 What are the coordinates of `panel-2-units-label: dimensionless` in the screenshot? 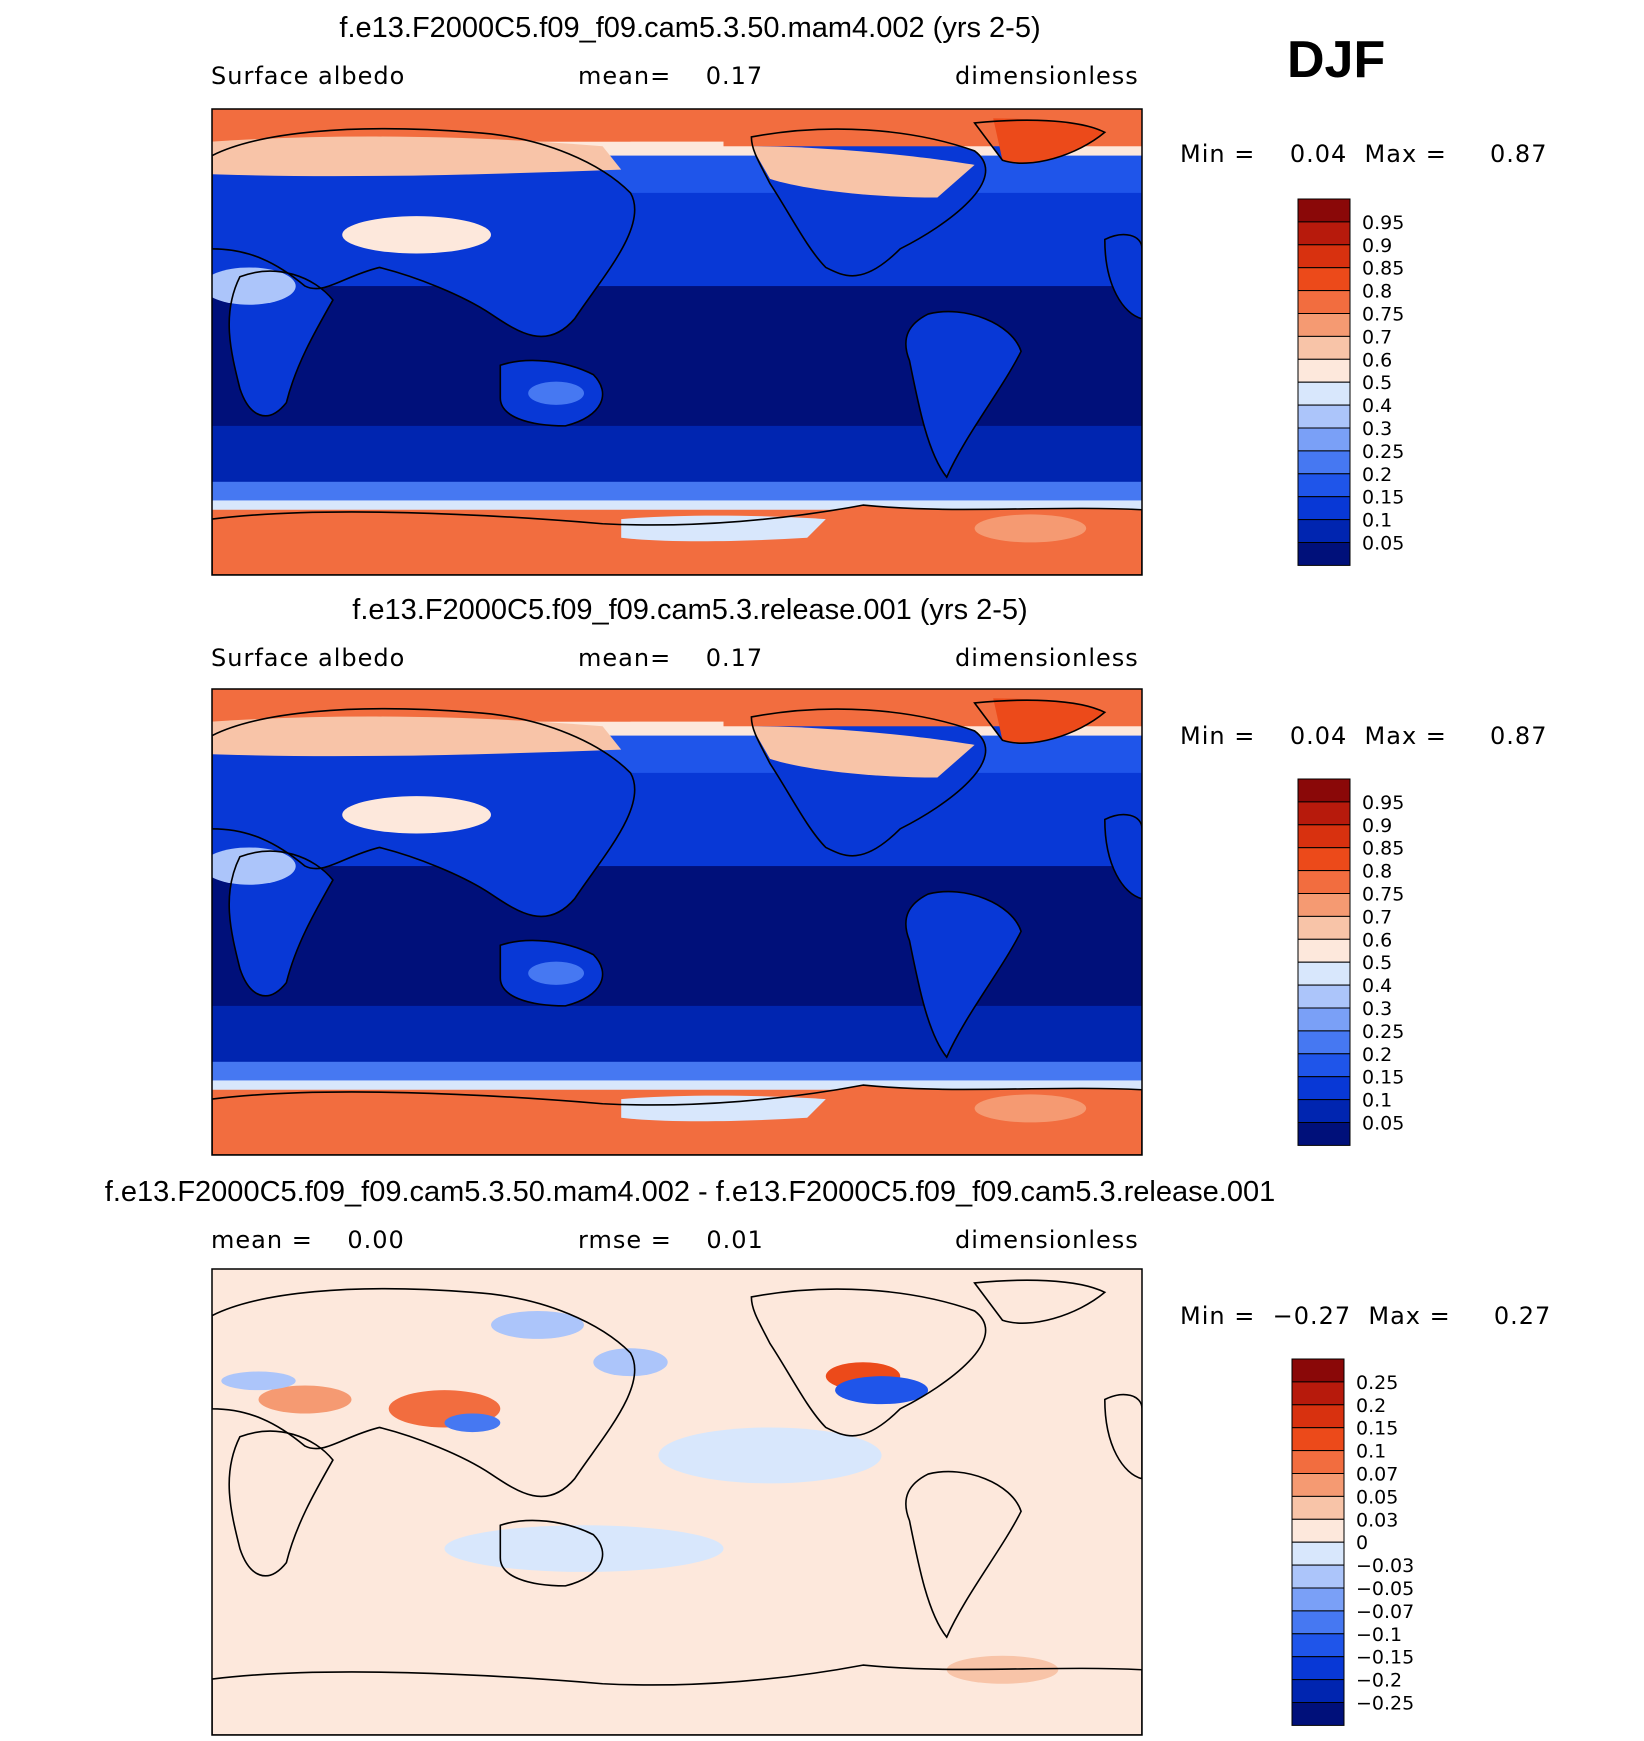 It's located at (1047, 658).